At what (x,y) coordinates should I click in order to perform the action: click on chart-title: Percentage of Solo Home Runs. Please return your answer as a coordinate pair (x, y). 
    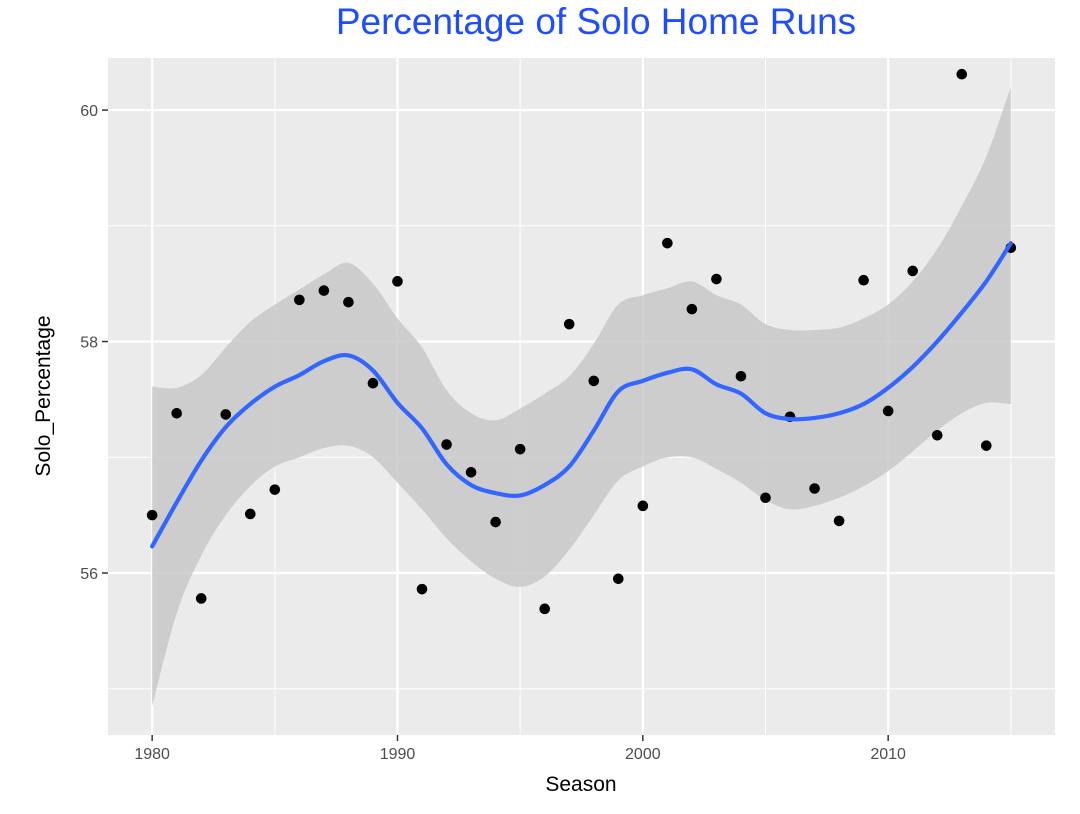
    Looking at the image, I should click on (596, 21).